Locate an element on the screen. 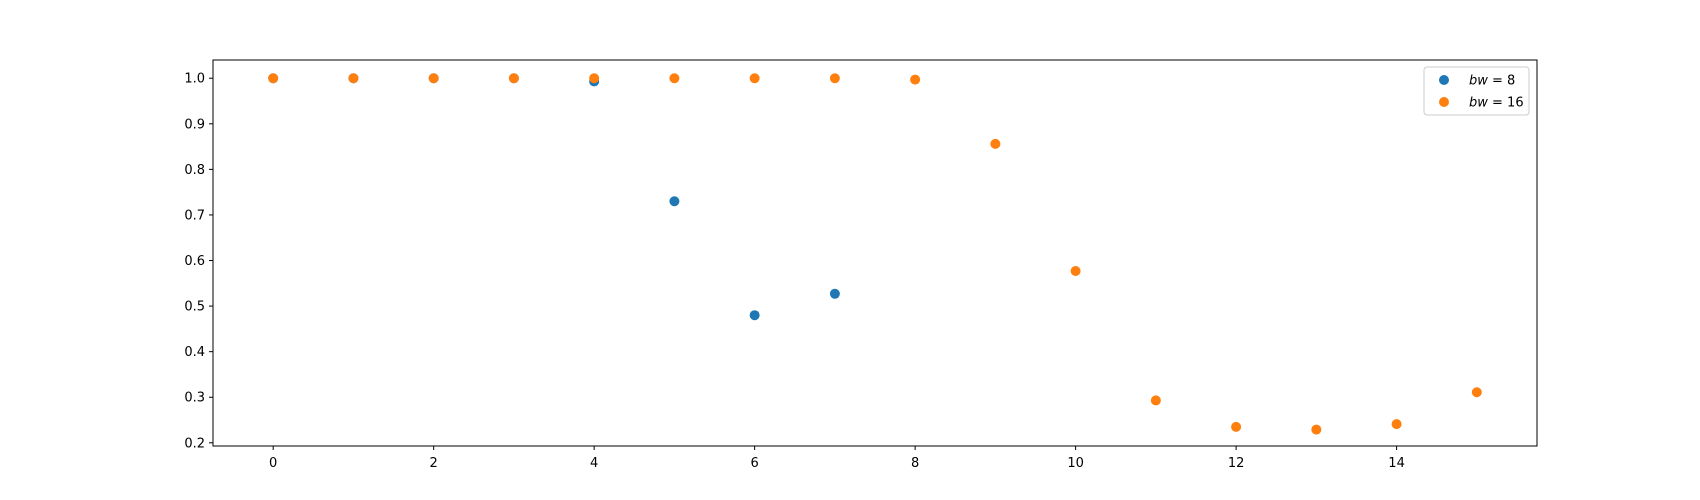 The width and height of the screenshot is (1700, 500). legend: bw = 8bw = 16 is located at coordinates (1476, 91).